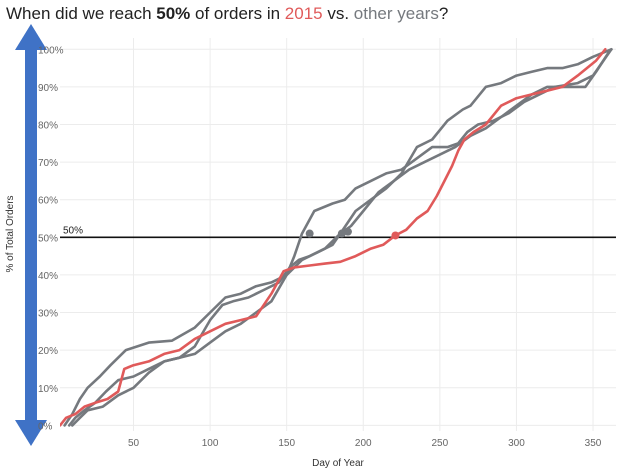 This screenshot has height=471, width=631. I want to click on x-tick-label: 300, so click(516, 443).